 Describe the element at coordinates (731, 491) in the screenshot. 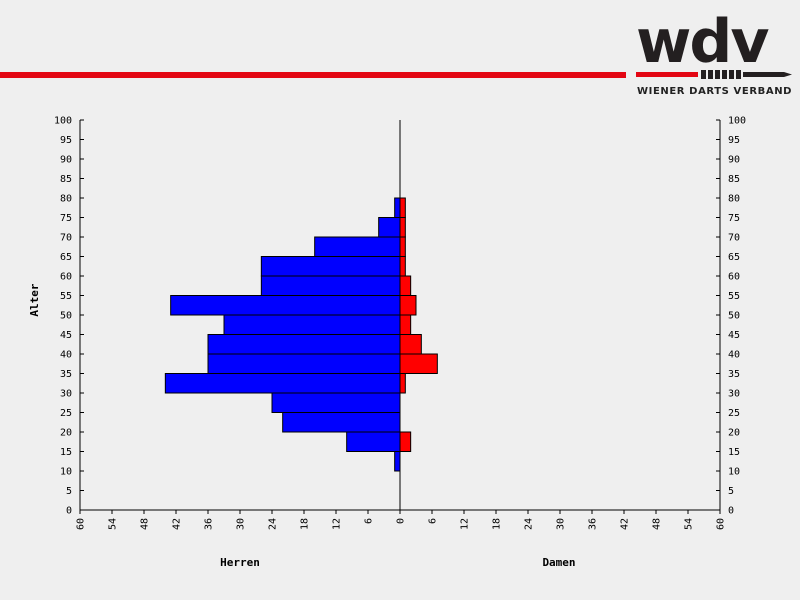

I see `y-tick-label-right-5: 5` at that location.